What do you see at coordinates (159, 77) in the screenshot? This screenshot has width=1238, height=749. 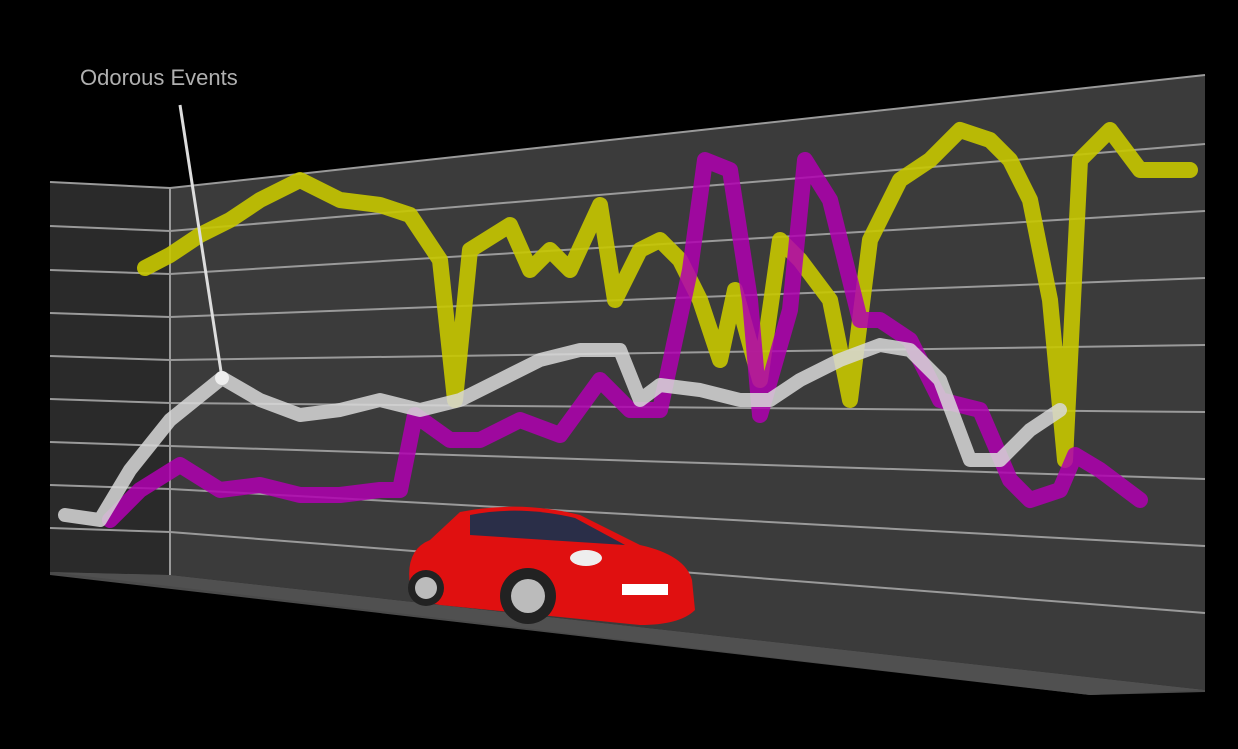 I see `annotation: Odorous Events` at bounding box center [159, 77].